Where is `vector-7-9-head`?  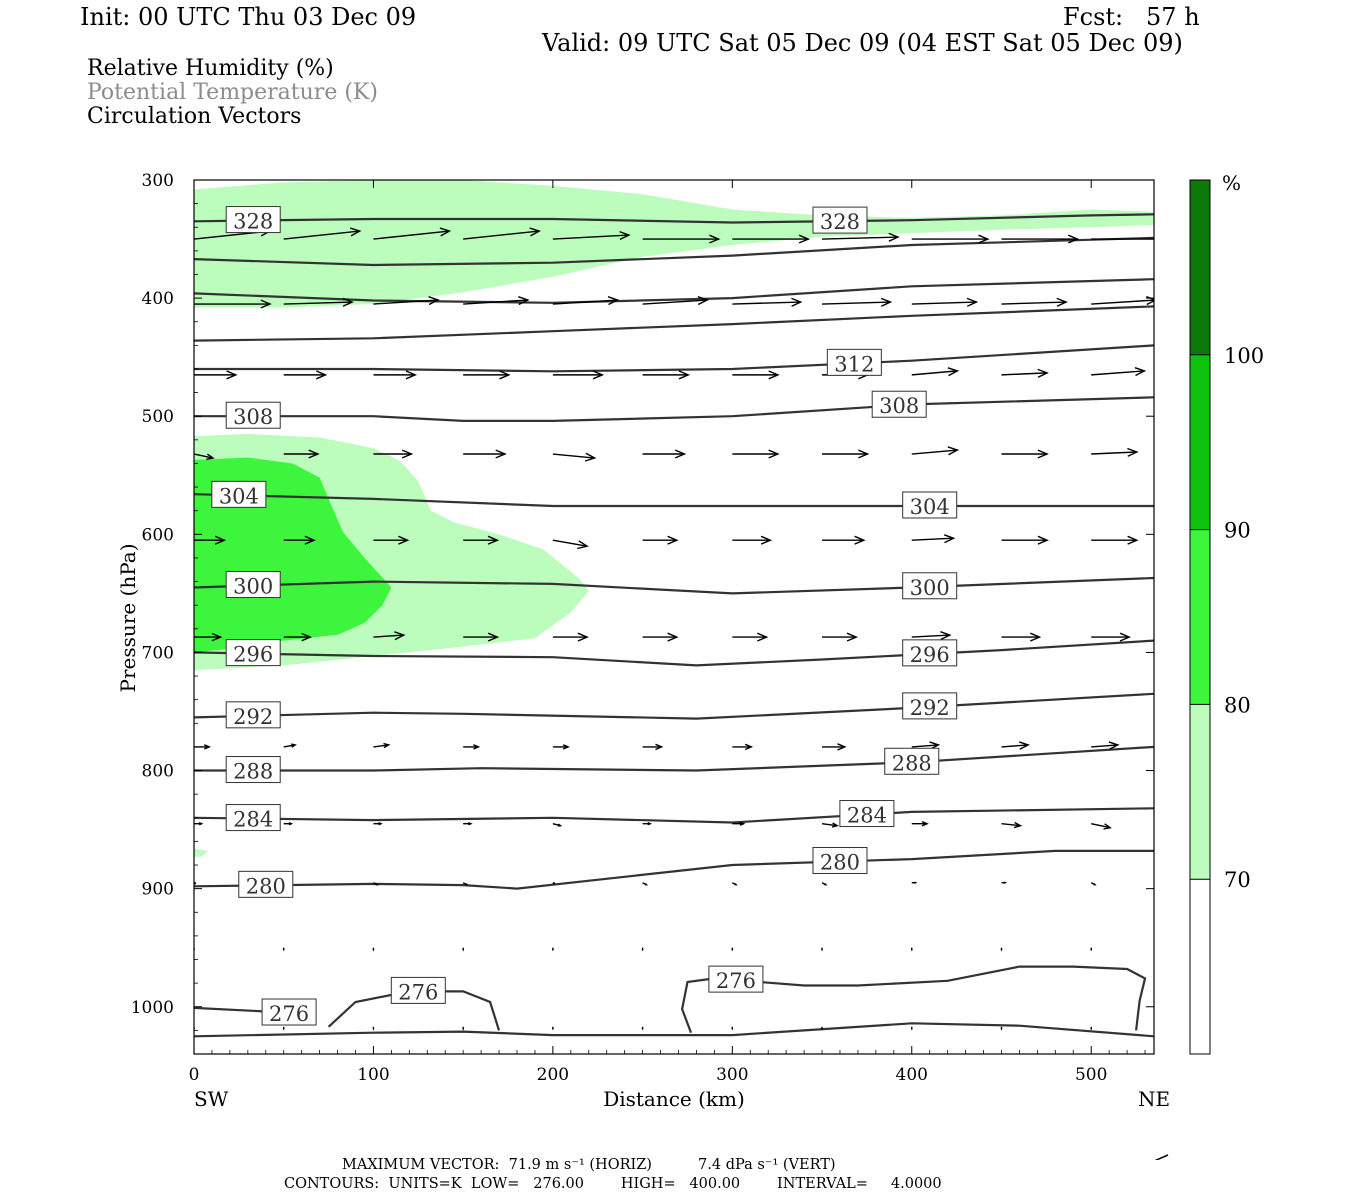
vector-7-9-head is located at coordinates (1018, 825).